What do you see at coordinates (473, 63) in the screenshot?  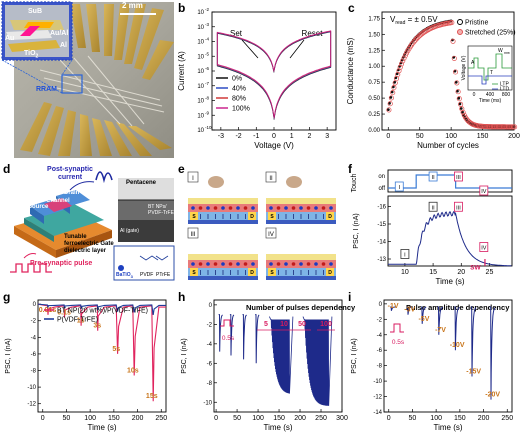 I see `inset-a-label: A` at bounding box center [473, 63].